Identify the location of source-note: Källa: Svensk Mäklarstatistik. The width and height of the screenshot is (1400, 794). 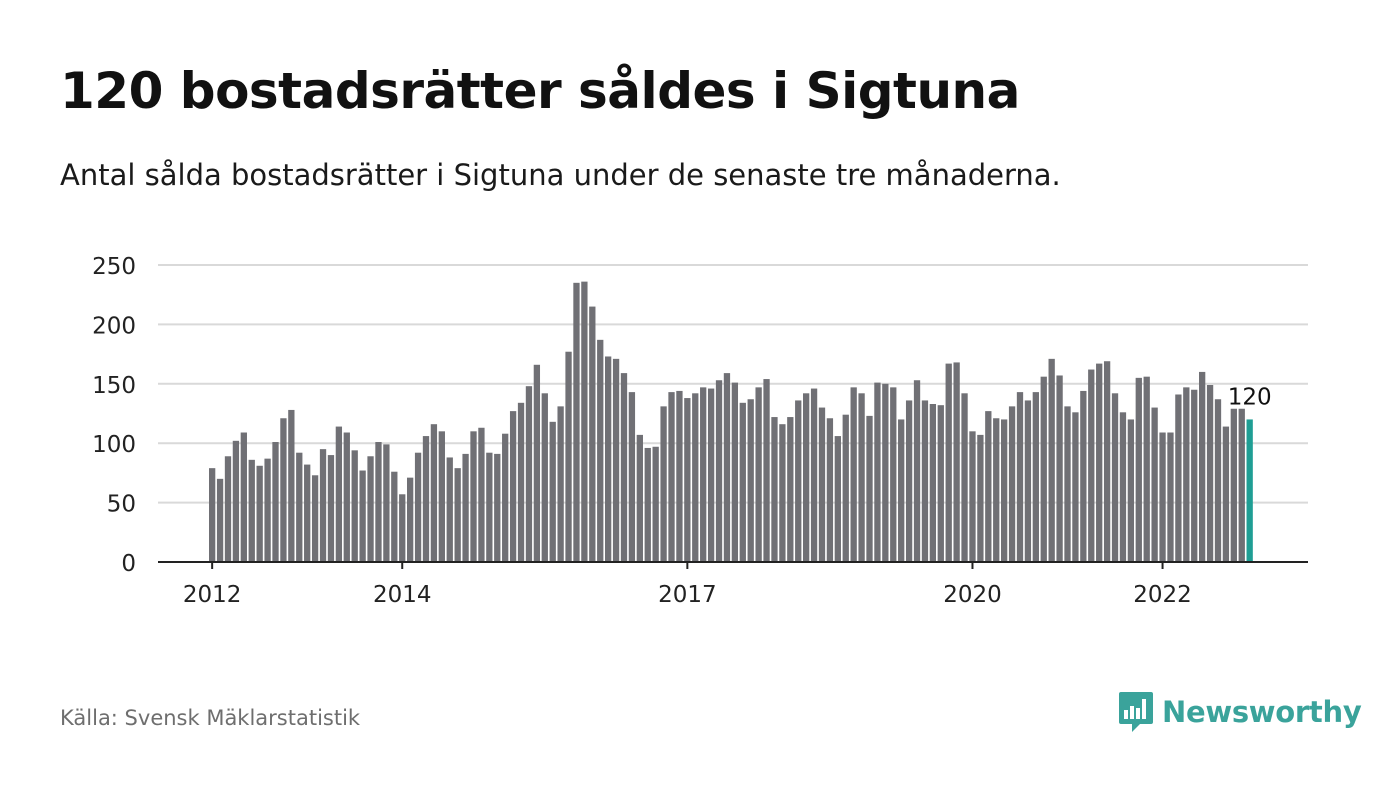
(210, 718).